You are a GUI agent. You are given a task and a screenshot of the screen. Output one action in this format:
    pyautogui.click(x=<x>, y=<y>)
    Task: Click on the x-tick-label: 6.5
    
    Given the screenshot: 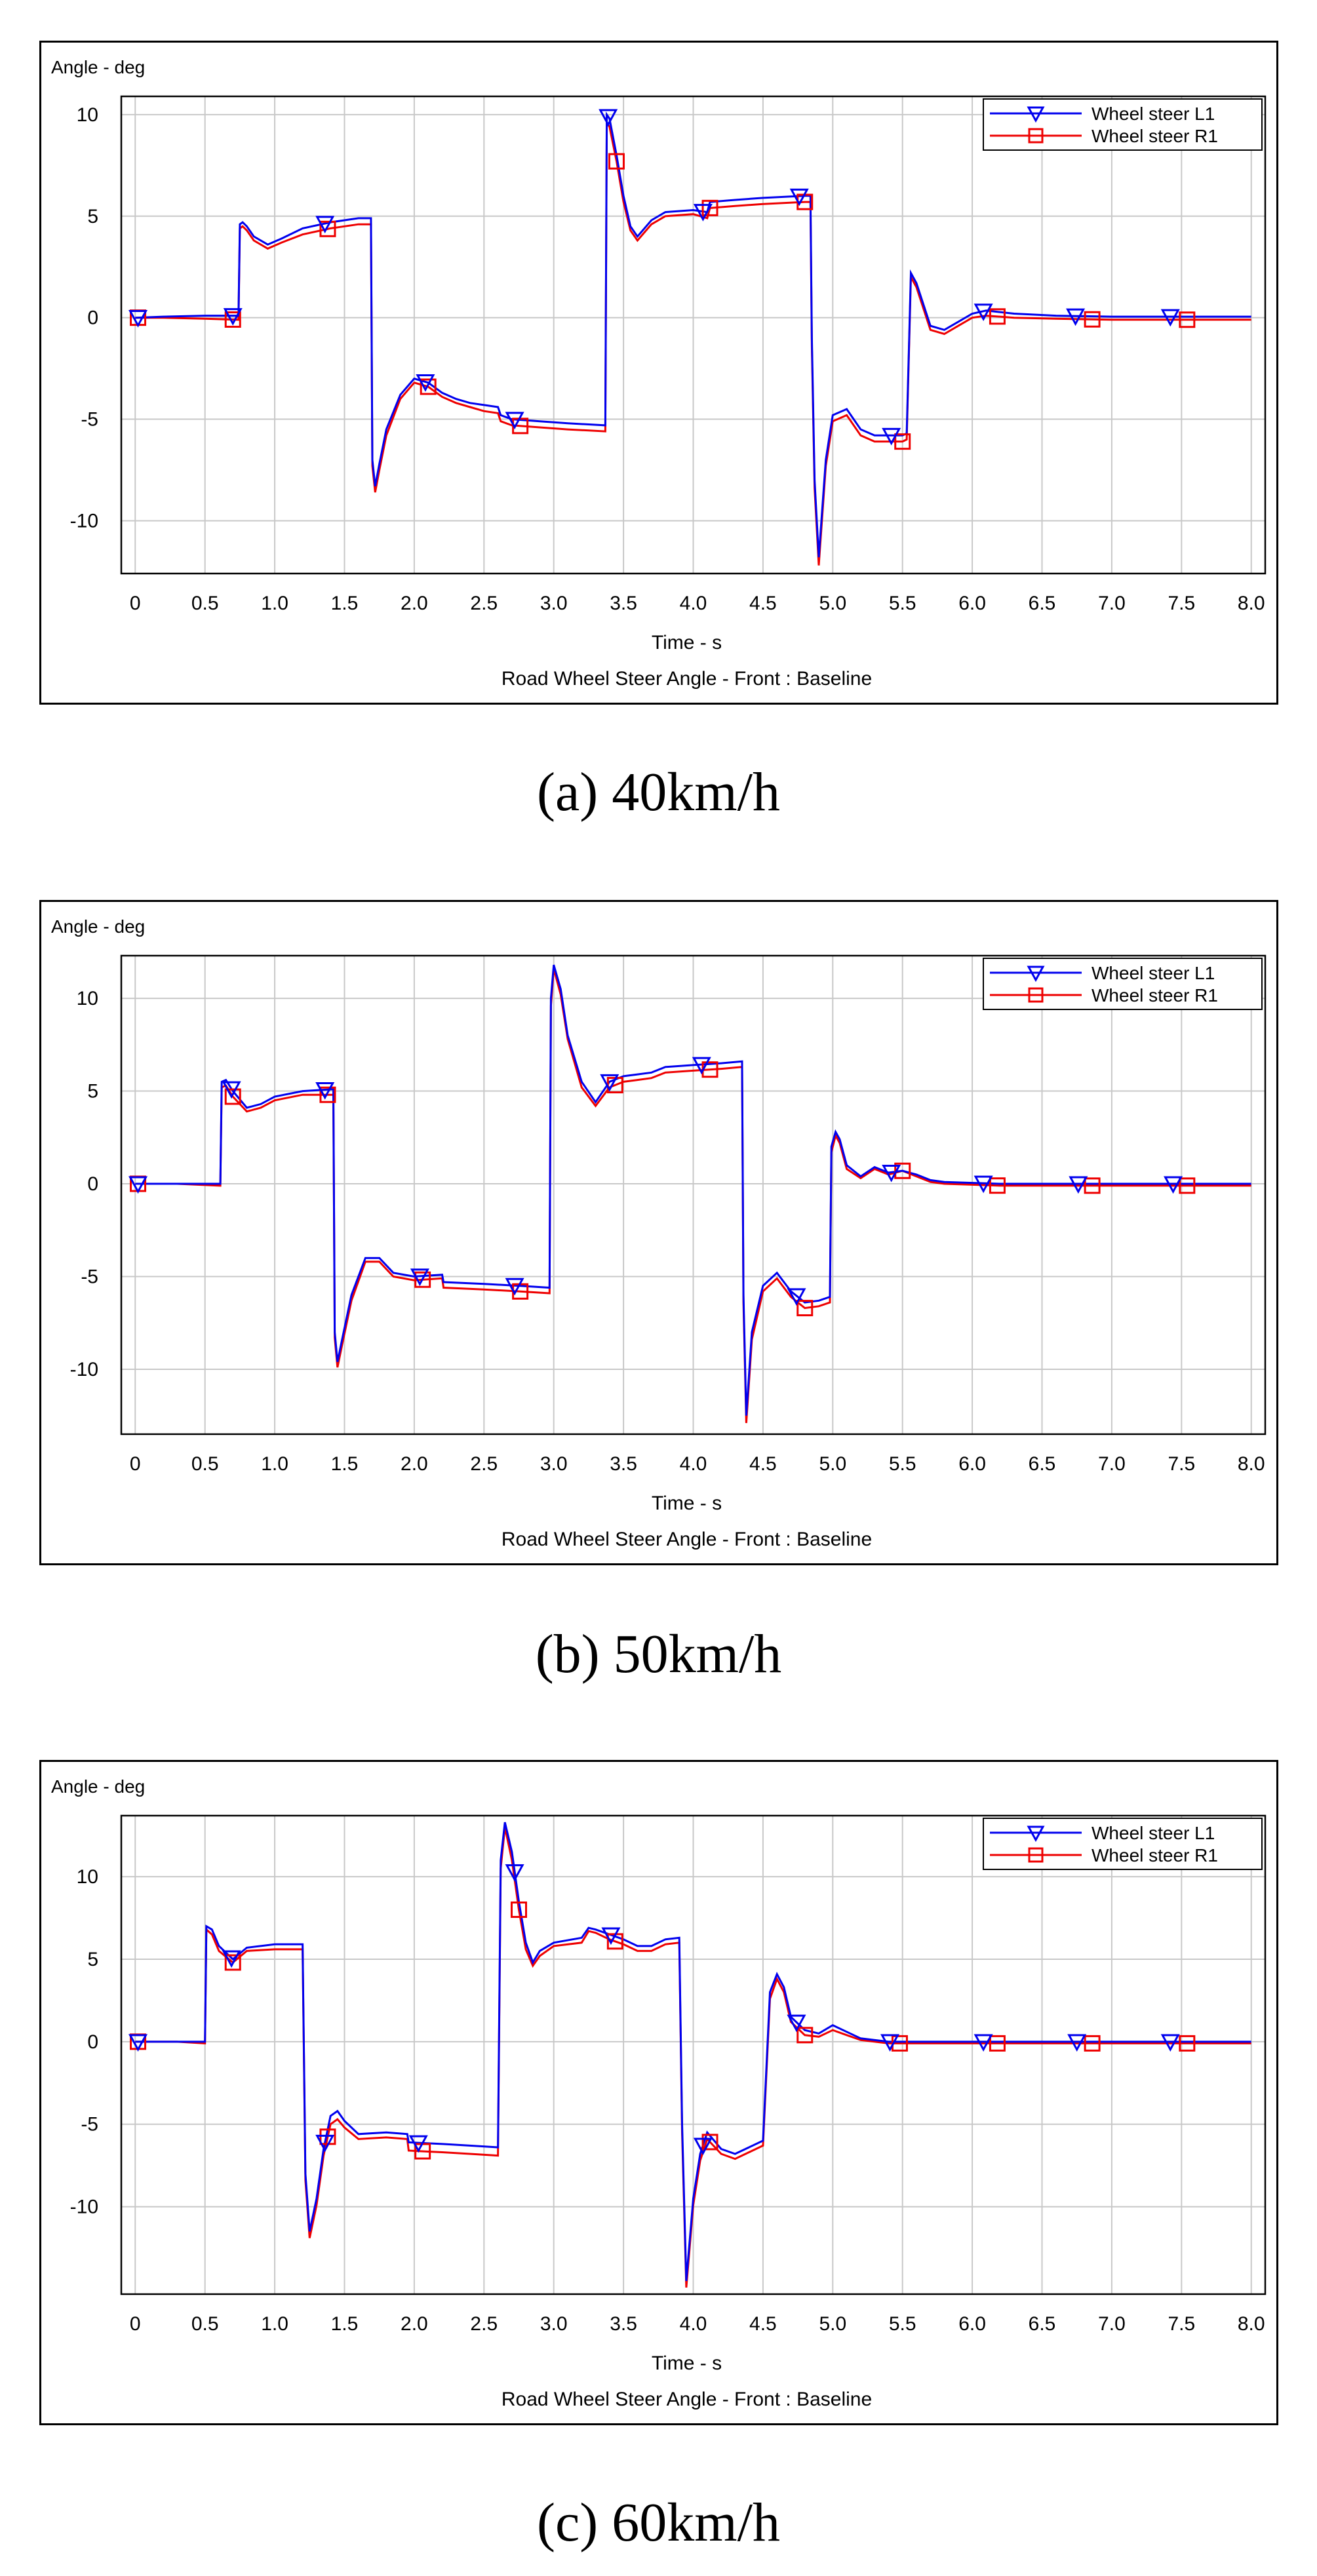 What is the action you would take?
    pyautogui.click(x=1042, y=1464)
    